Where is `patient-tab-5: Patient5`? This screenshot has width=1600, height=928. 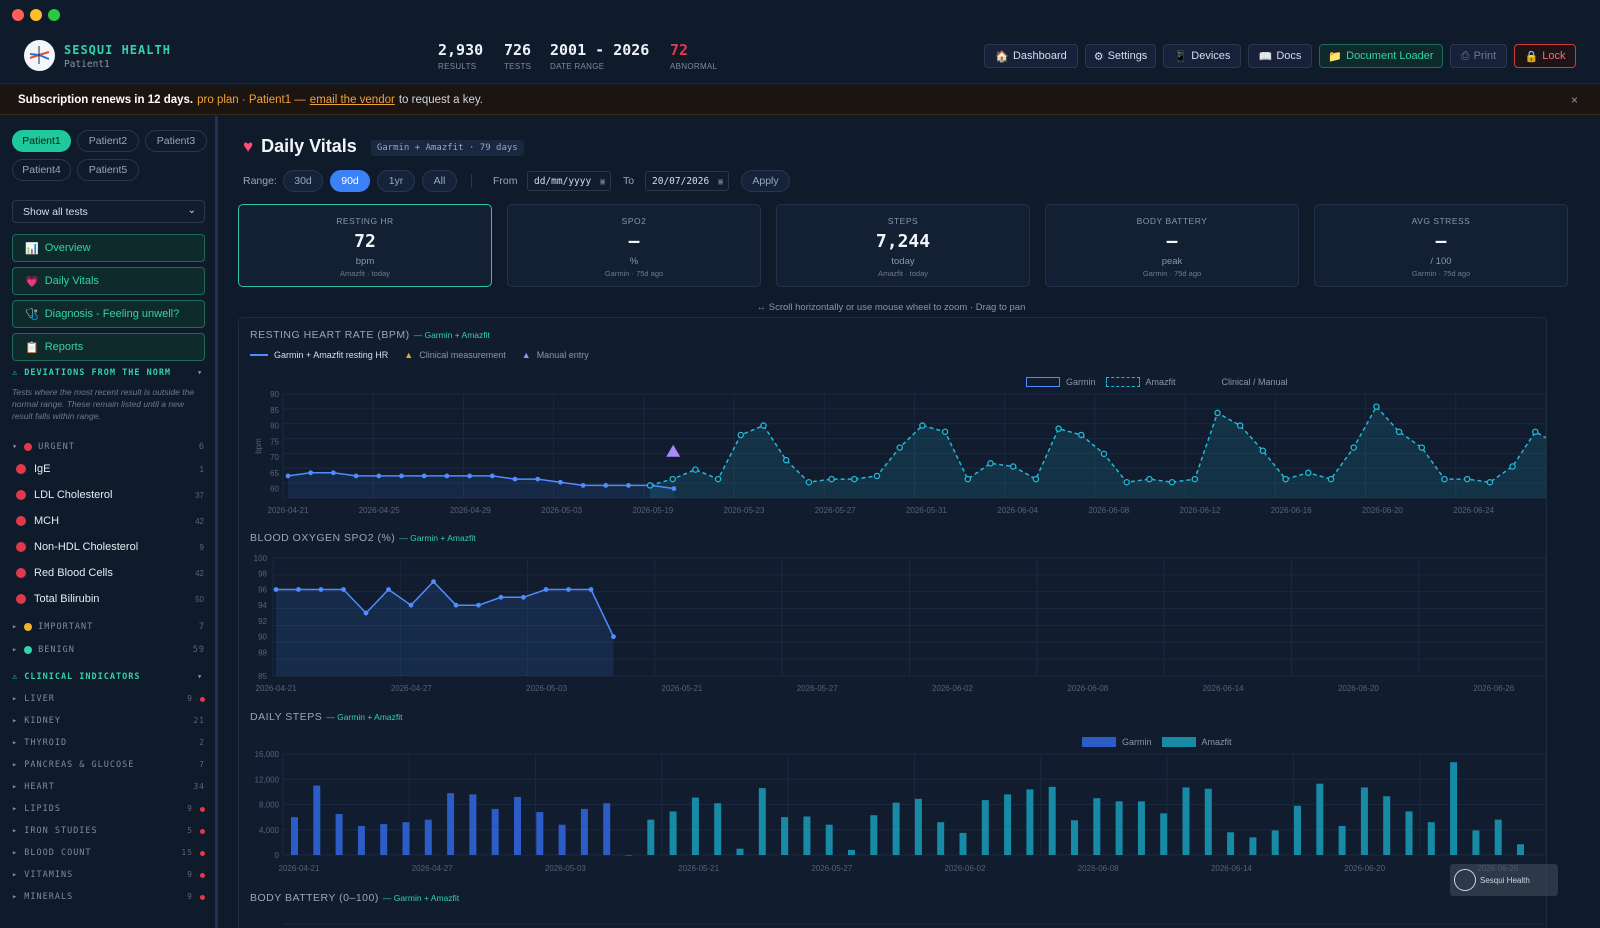 patient-tab-5: Patient5 is located at coordinates (108, 170).